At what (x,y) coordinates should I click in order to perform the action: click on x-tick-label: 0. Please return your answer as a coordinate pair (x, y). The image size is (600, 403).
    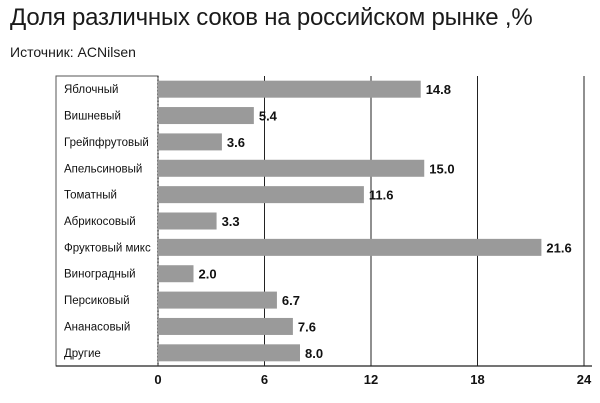
    Looking at the image, I should click on (157, 379).